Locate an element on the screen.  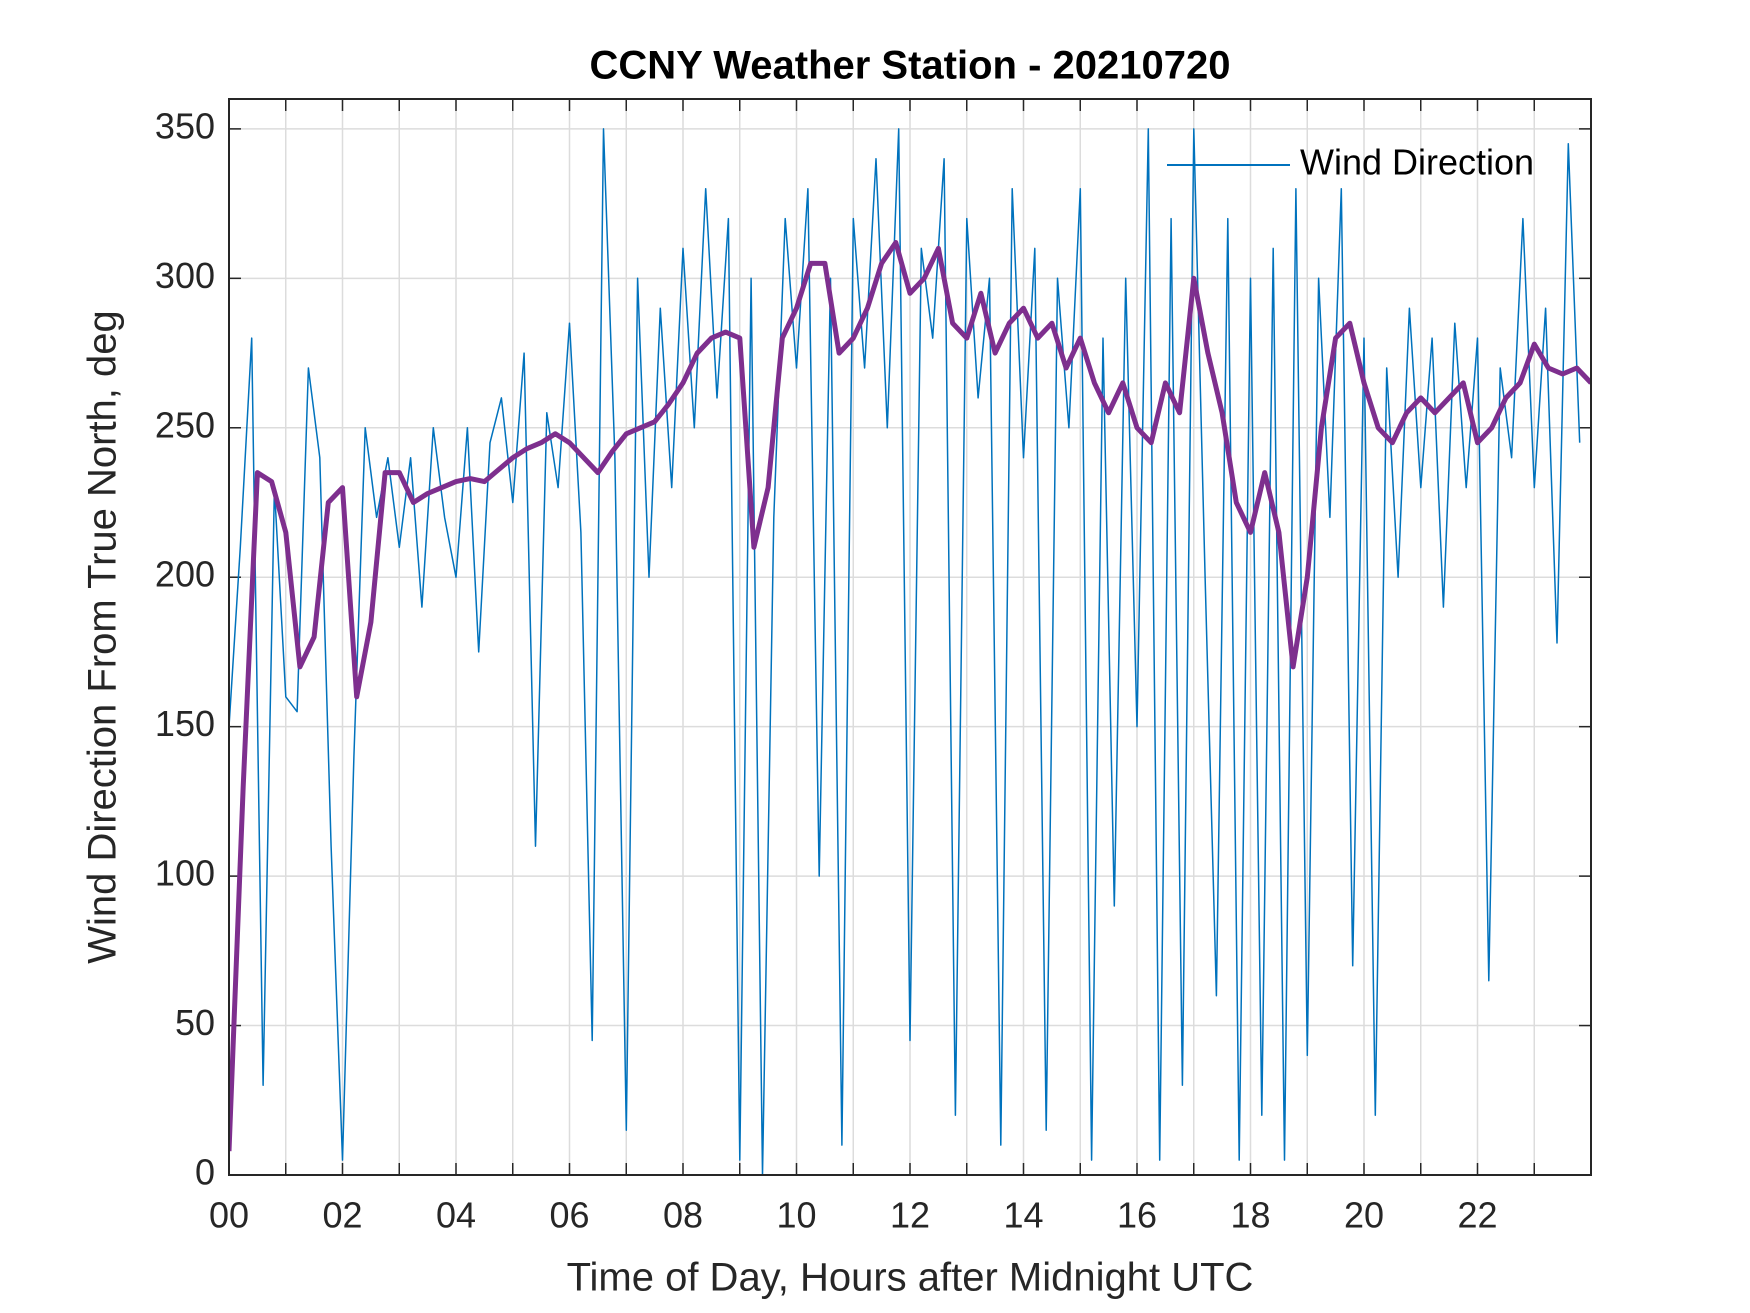
x-tick-label: 12 is located at coordinates (910, 1215).